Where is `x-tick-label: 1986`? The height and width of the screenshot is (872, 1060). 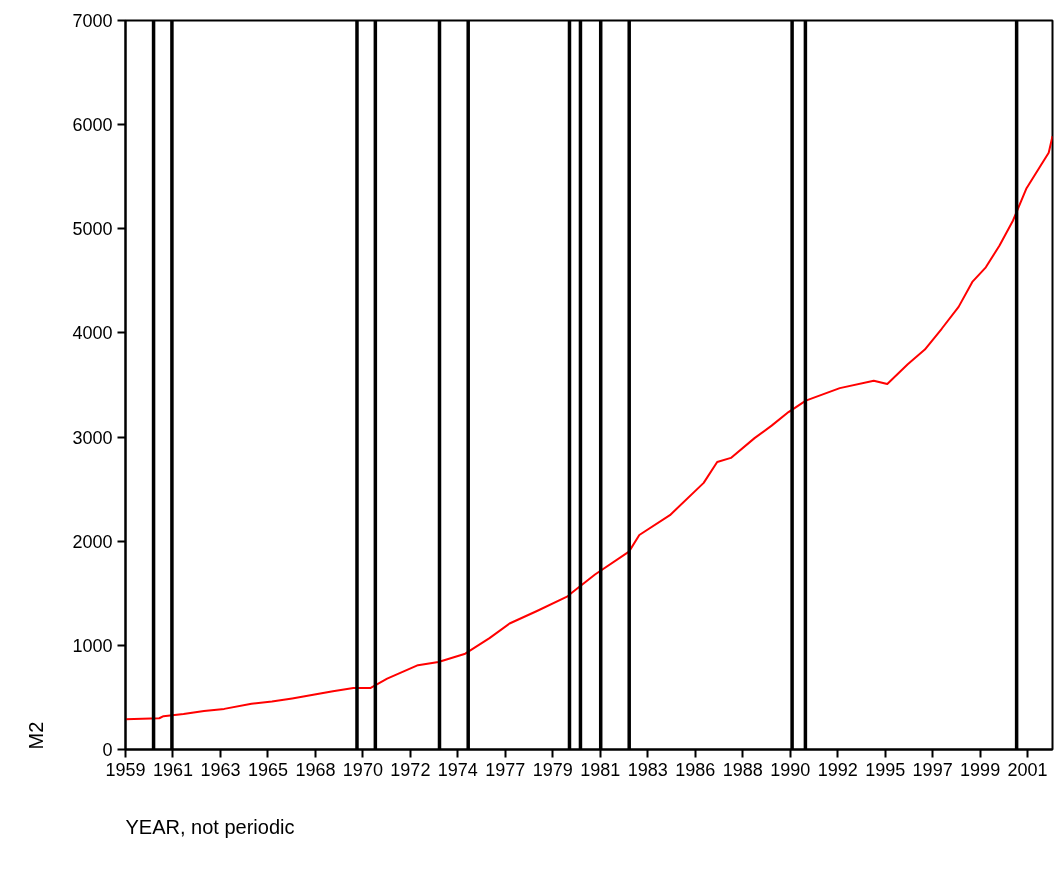 x-tick-label: 1986 is located at coordinates (695, 769).